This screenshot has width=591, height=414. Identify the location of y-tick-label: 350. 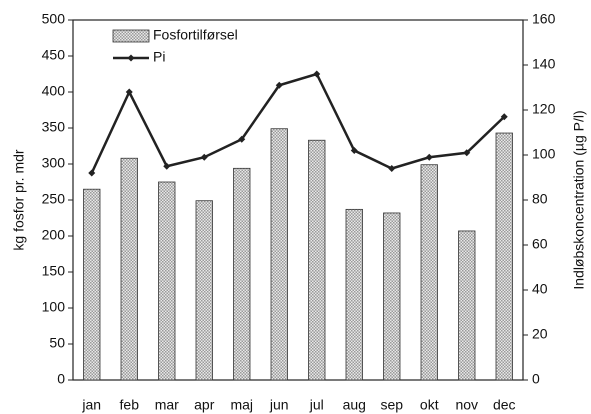
(54, 127).